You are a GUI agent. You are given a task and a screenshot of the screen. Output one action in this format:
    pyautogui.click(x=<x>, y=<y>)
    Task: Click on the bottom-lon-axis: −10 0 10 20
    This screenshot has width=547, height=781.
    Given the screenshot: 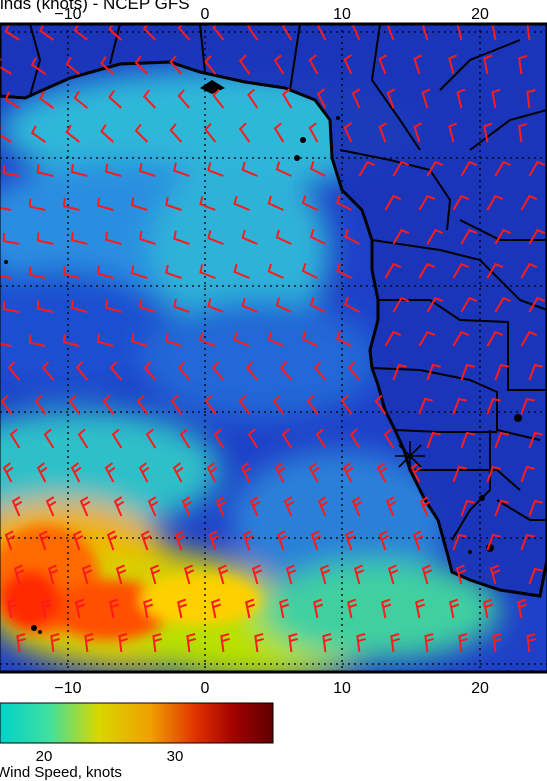 What is the action you would take?
    pyautogui.click(x=271, y=688)
    